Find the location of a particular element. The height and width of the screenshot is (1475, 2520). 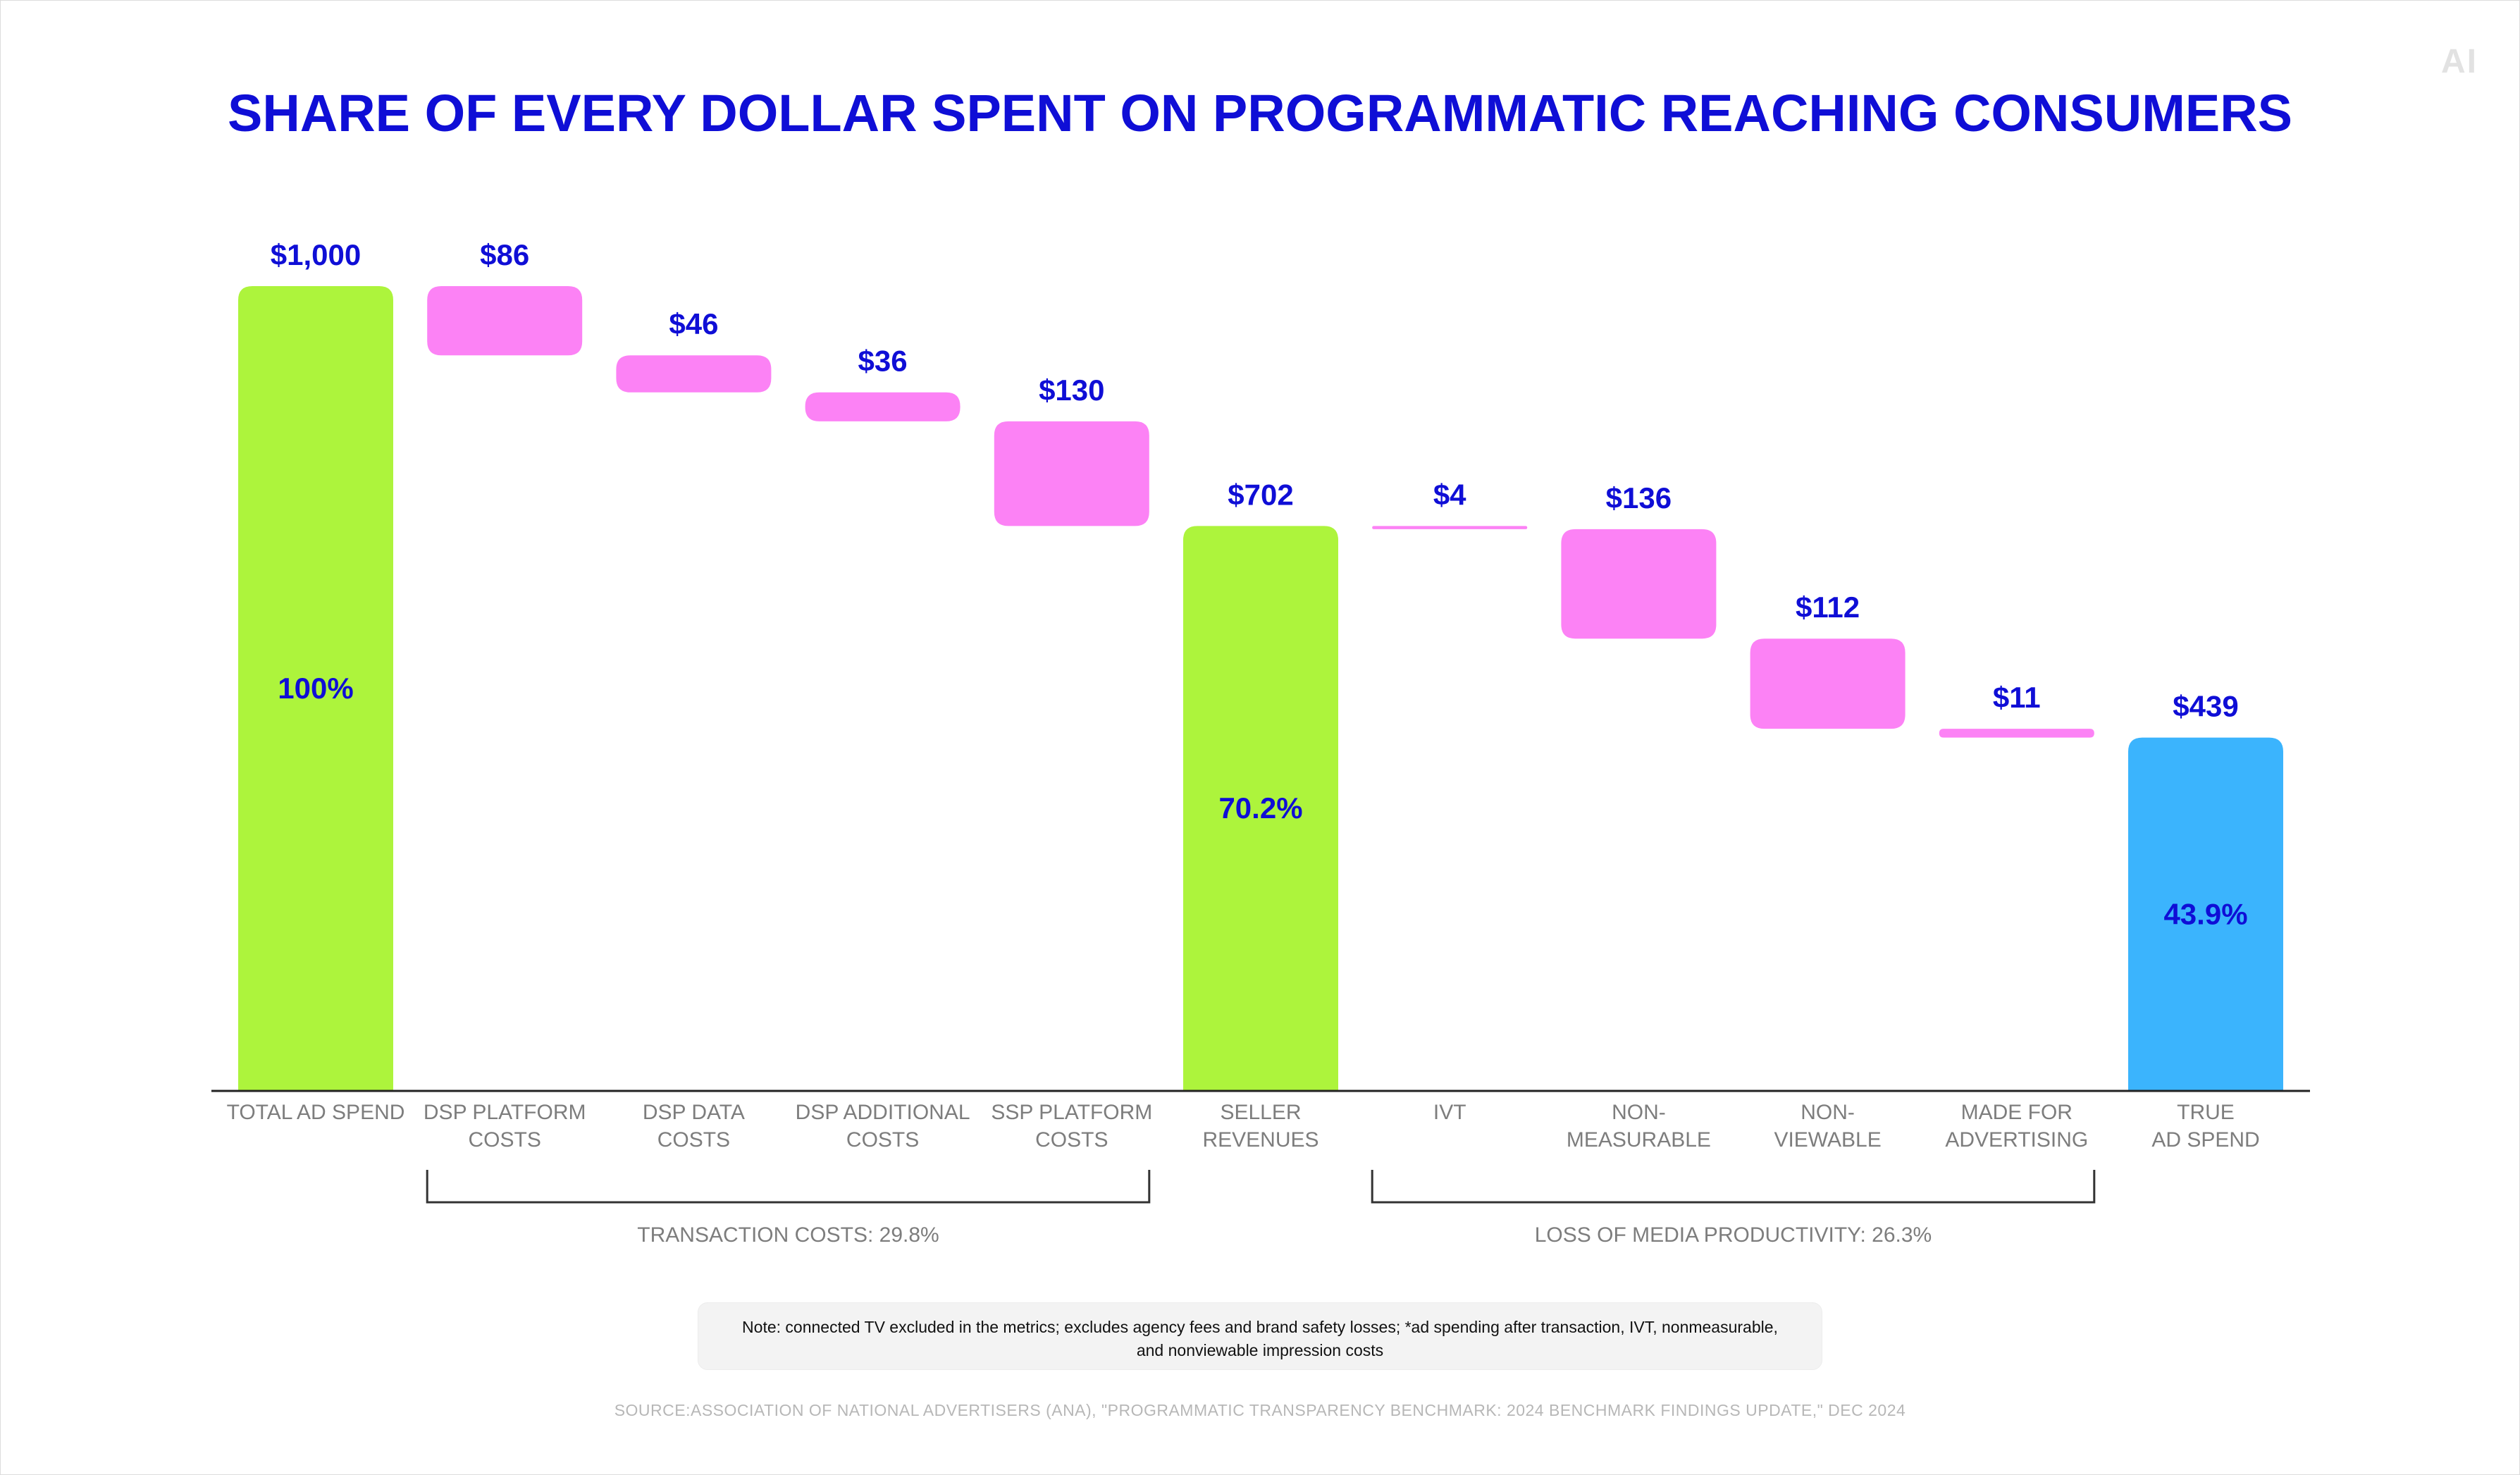

group-label: LOSS OF MEDIA PRODUCTIVITY: 26.3% is located at coordinates (1734, 1235).